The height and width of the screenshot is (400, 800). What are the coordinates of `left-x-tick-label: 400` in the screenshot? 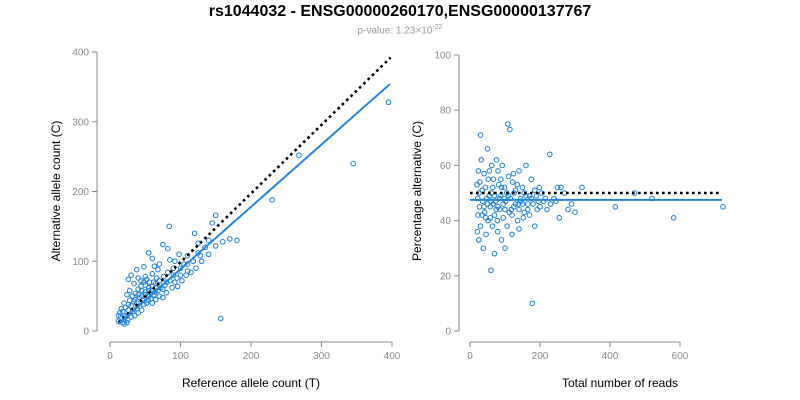 It's located at (392, 356).